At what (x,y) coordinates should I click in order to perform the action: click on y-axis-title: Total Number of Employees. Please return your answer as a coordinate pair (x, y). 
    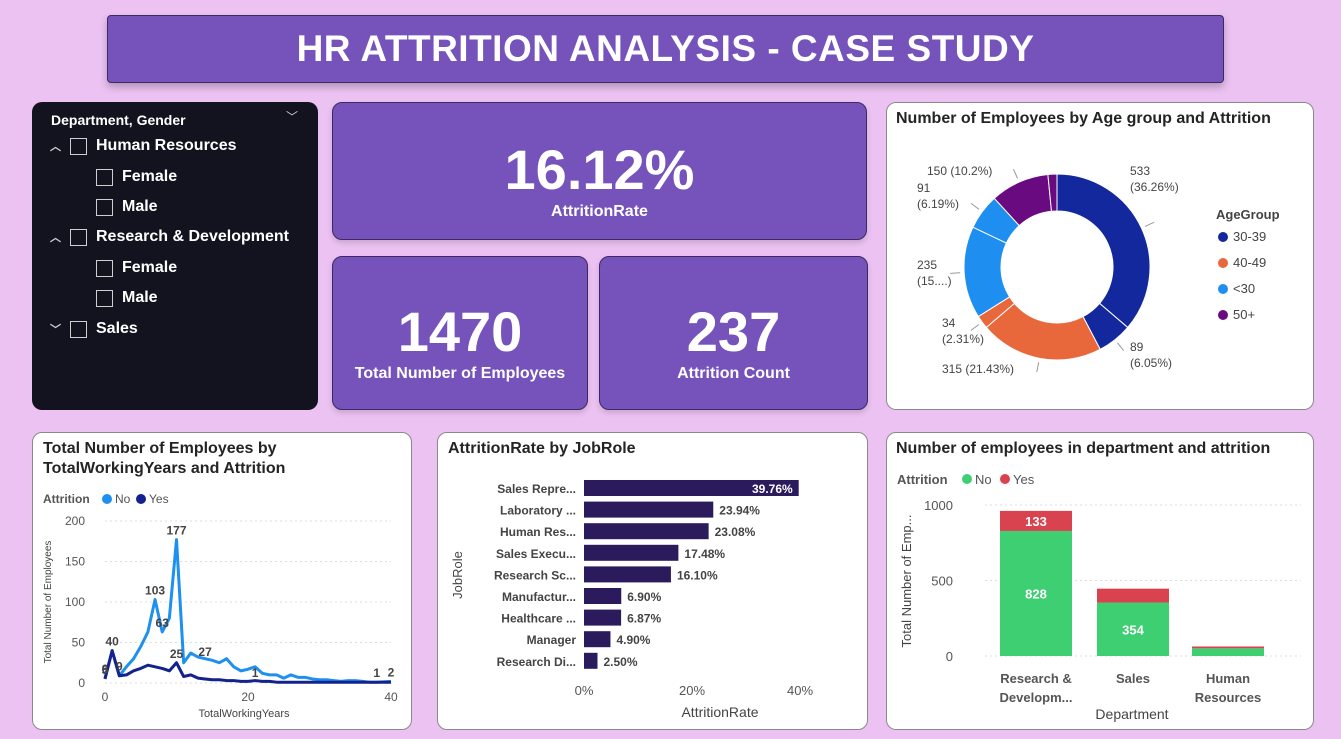
    Looking at the image, I should click on (48, 602).